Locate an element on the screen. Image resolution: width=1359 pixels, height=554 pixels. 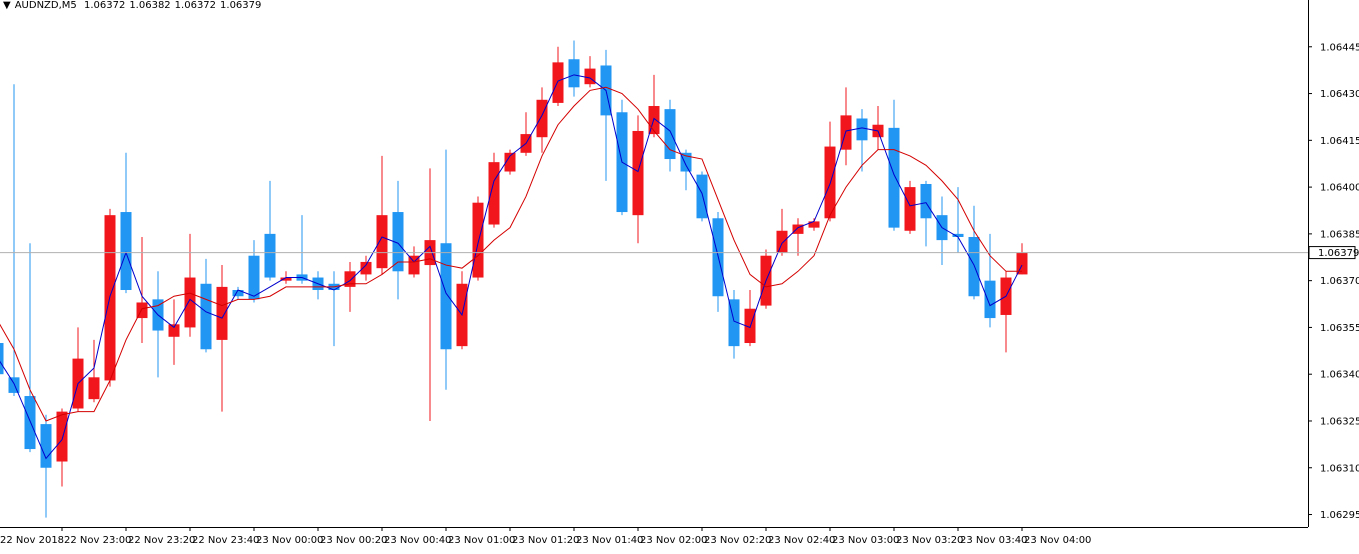
x-tick-label: 23 Nov 03:40 is located at coordinates (993, 540).